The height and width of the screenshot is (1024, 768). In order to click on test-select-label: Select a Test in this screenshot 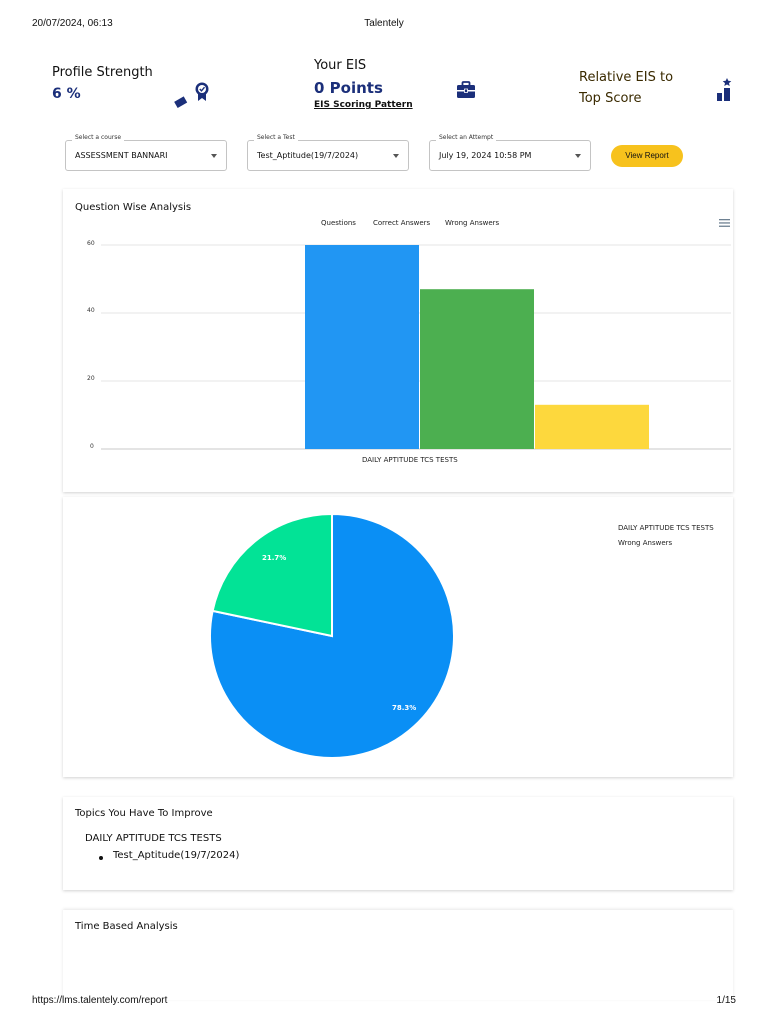, I will do `click(276, 137)`.